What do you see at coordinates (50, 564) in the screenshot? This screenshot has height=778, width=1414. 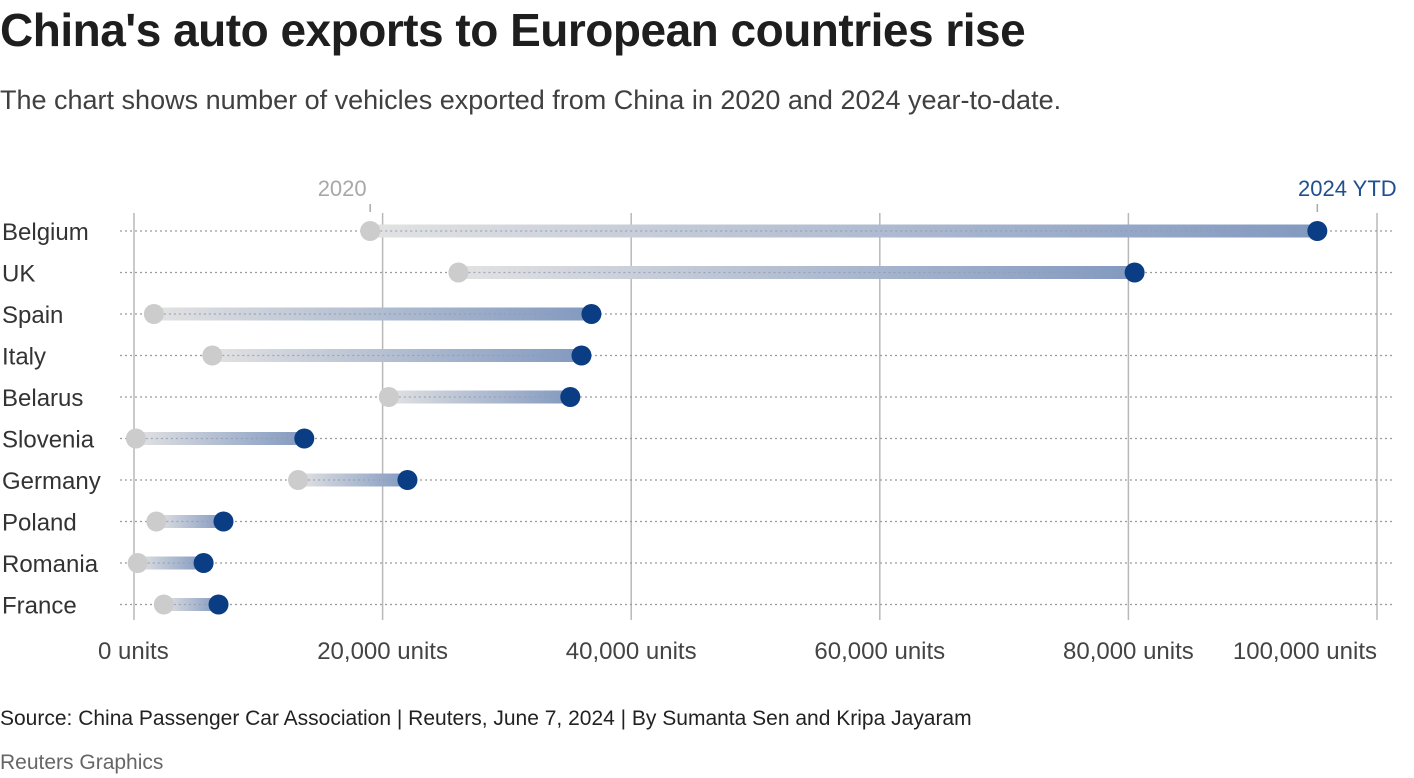 I see `category-label: Romania` at bounding box center [50, 564].